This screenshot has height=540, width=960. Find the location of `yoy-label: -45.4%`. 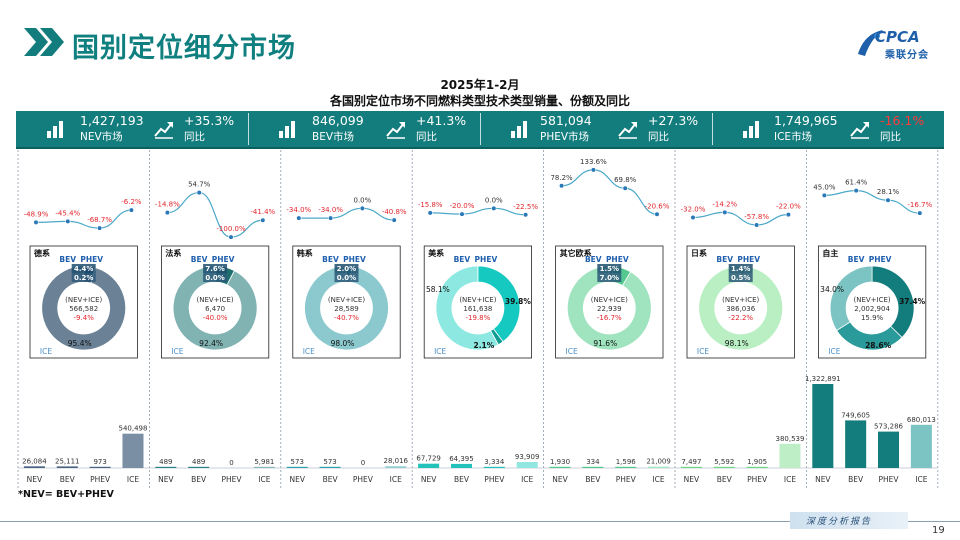

yoy-label: -45.4% is located at coordinates (67, 213).